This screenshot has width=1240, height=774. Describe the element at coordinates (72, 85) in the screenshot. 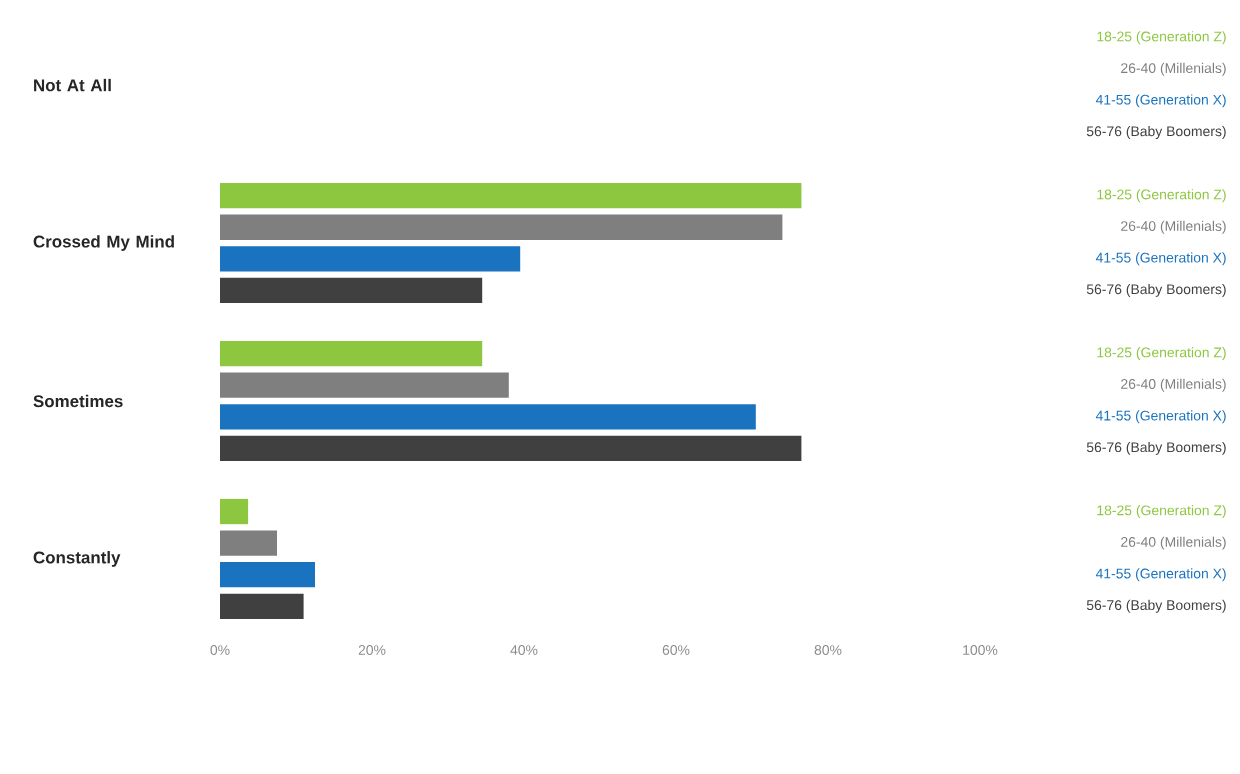

I see `y-tick-label: Not At All` at that location.